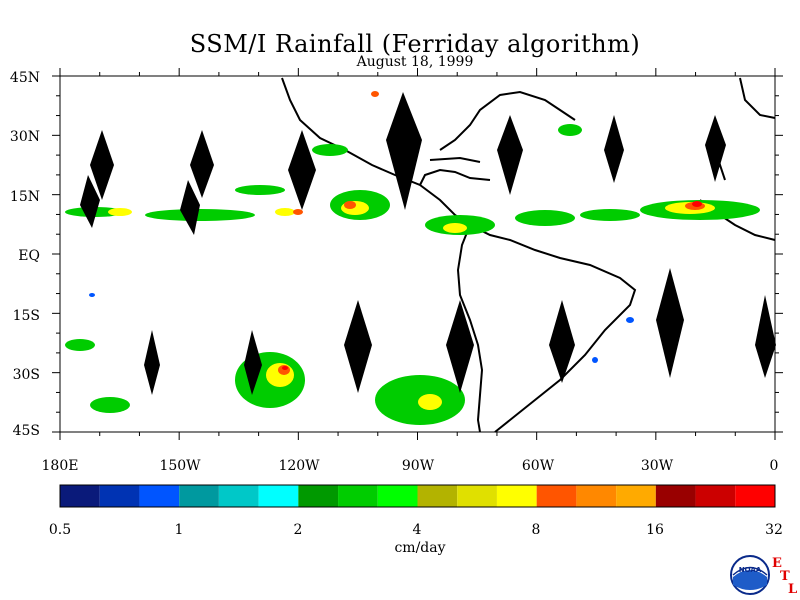  What do you see at coordinates (774, 466) in the screenshot?
I see `lon-label-0: 0` at bounding box center [774, 466].